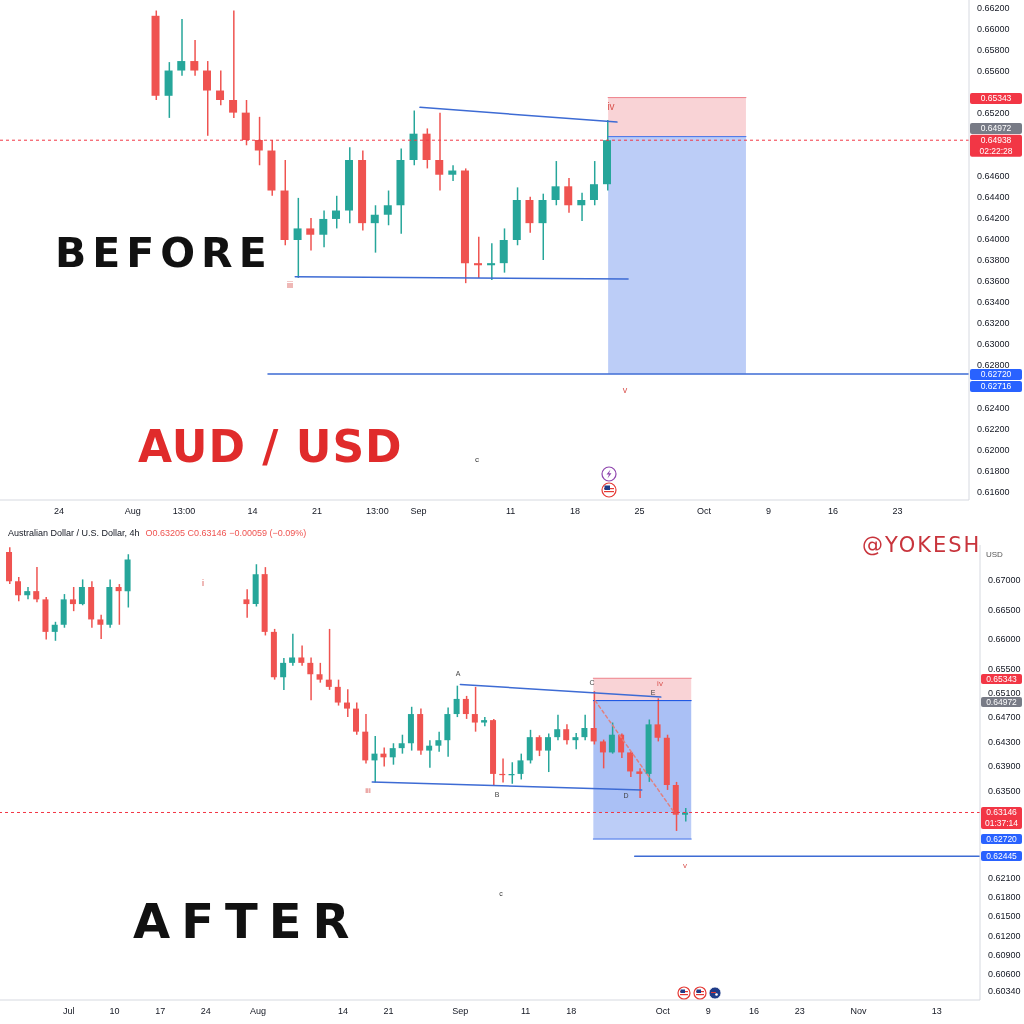 Image resolution: width=1024 pixels, height=1024 pixels. I want to click on y-tick-label: 0.60340, so click(1004, 991).